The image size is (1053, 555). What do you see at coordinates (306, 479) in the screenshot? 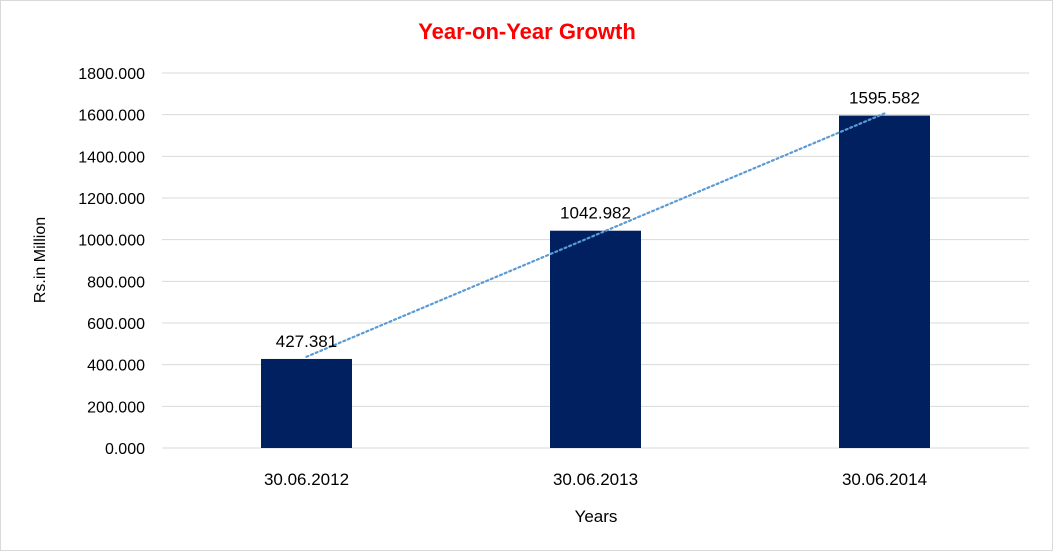
I see `x-tick-label: 30.06.2012` at bounding box center [306, 479].